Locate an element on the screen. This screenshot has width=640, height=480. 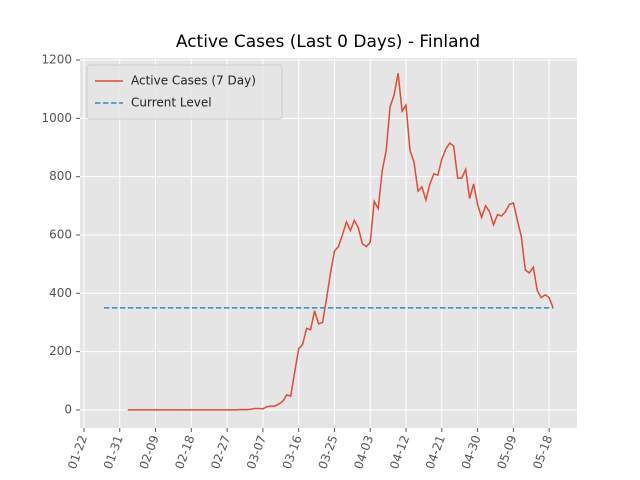
y-tick-label: 1200 is located at coordinates (56, 60).